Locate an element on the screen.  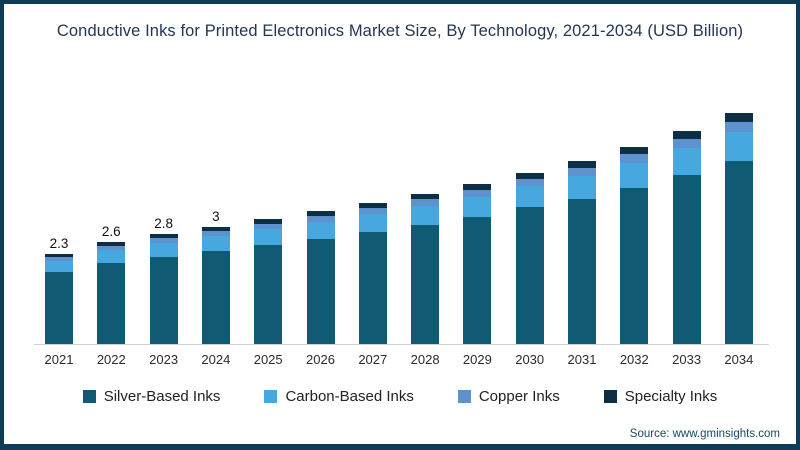
legend-item-copper-inks: Copper Inks is located at coordinates (508, 396).